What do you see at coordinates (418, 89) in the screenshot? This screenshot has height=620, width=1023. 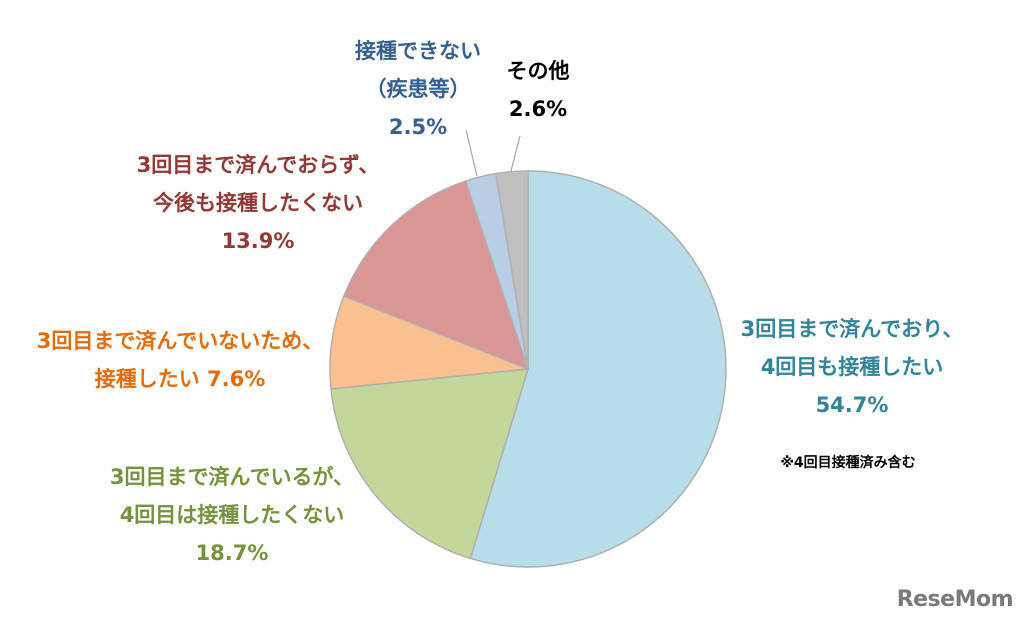 I see `slice-label-4: 接種できない（疾患等） 2.5%` at bounding box center [418, 89].